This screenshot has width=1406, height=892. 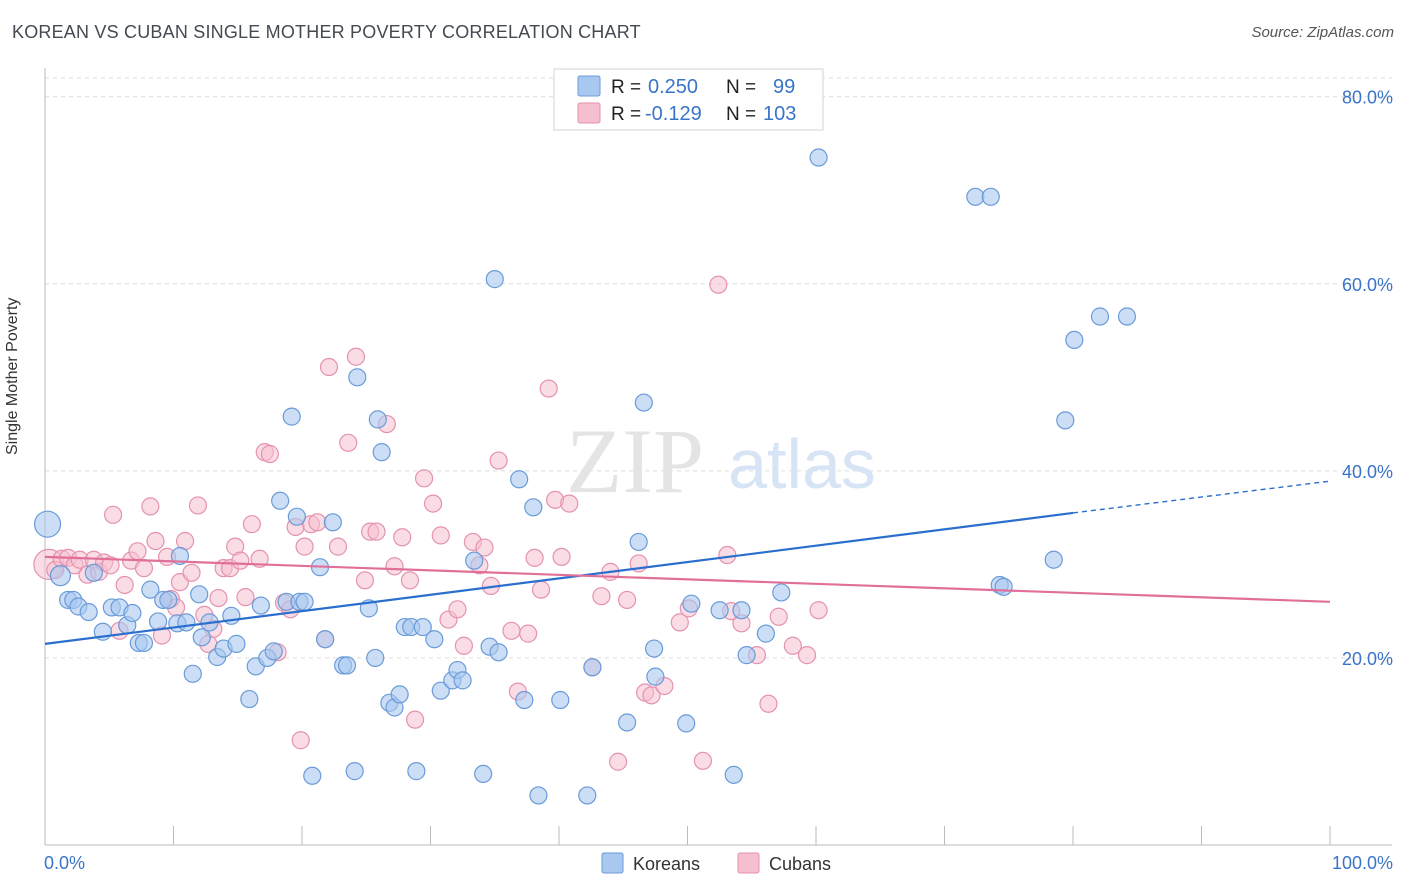 What do you see at coordinates (1367, 285) in the screenshot?
I see `y-tick-label-60: 60.0%` at bounding box center [1367, 285].